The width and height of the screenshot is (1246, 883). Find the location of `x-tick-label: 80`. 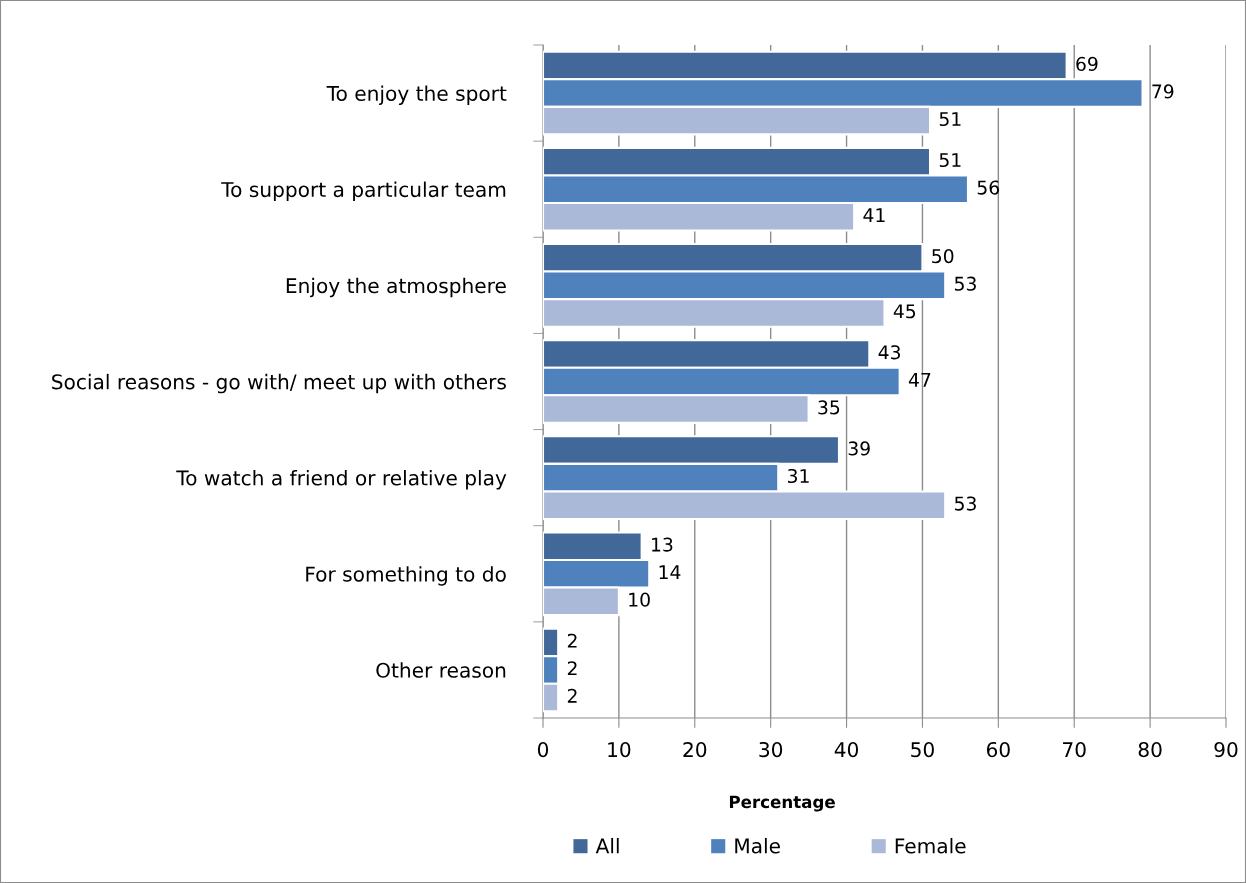

x-tick-label: 80 is located at coordinates (1150, 749).